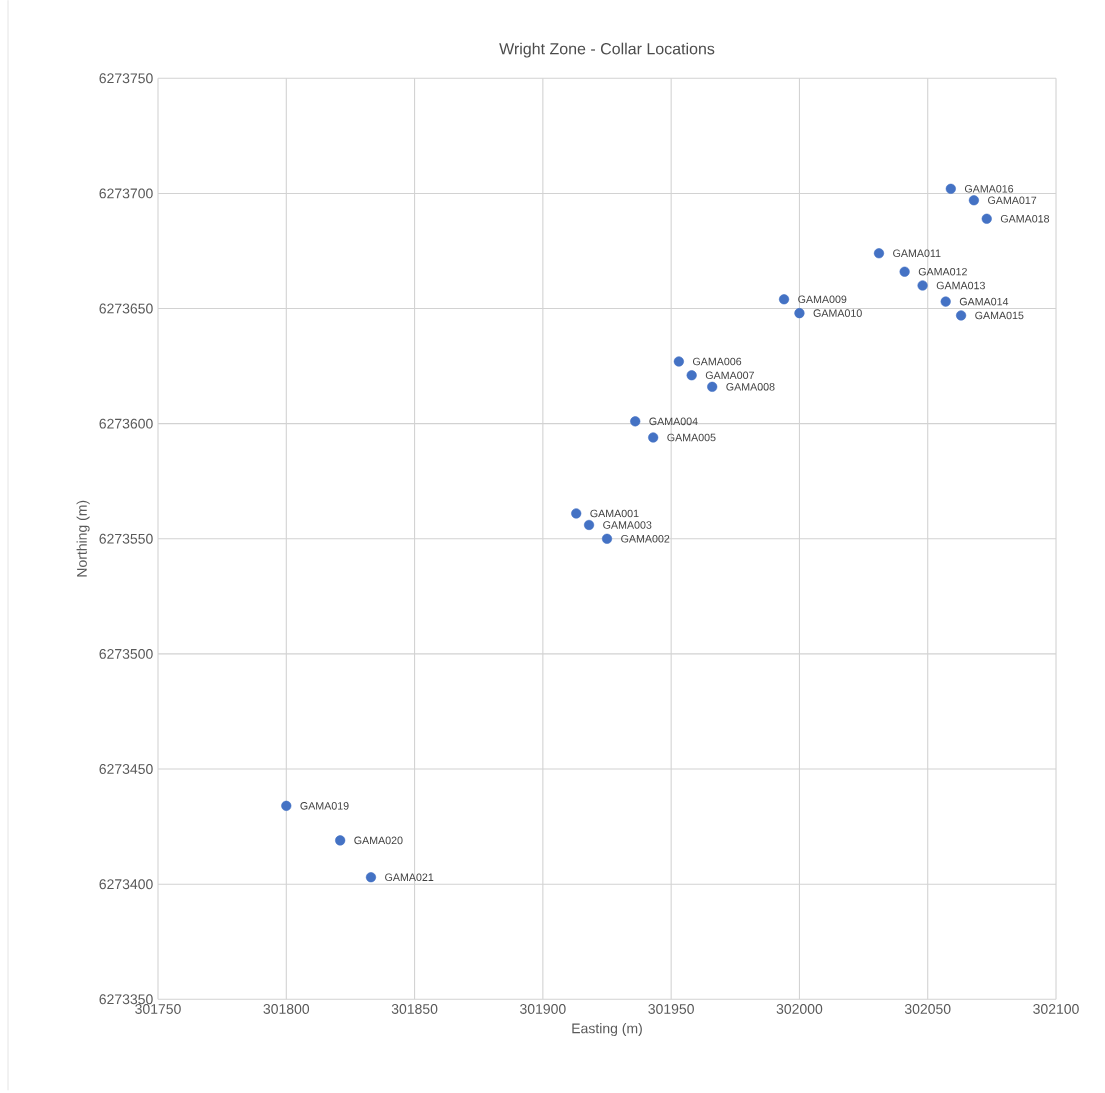  I want to click on y-tick-label: 6273350, so click(126, 999).